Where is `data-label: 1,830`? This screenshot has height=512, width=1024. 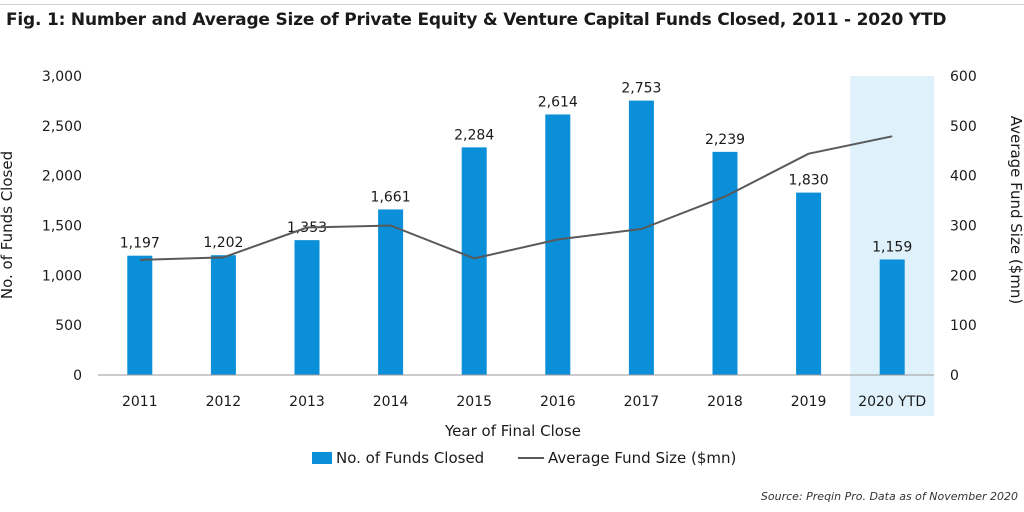 data-label: 1,830 is located at coordinates (809, 181).